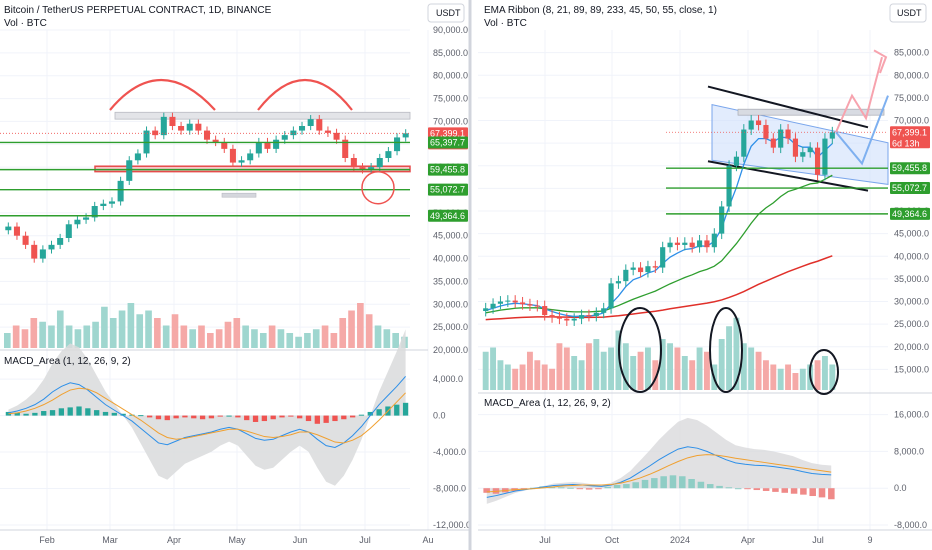 The image size is (932, 550). Describe the element at coordinates (427, 540) in the screenshot. I see `left-time-label: Au` at that location.